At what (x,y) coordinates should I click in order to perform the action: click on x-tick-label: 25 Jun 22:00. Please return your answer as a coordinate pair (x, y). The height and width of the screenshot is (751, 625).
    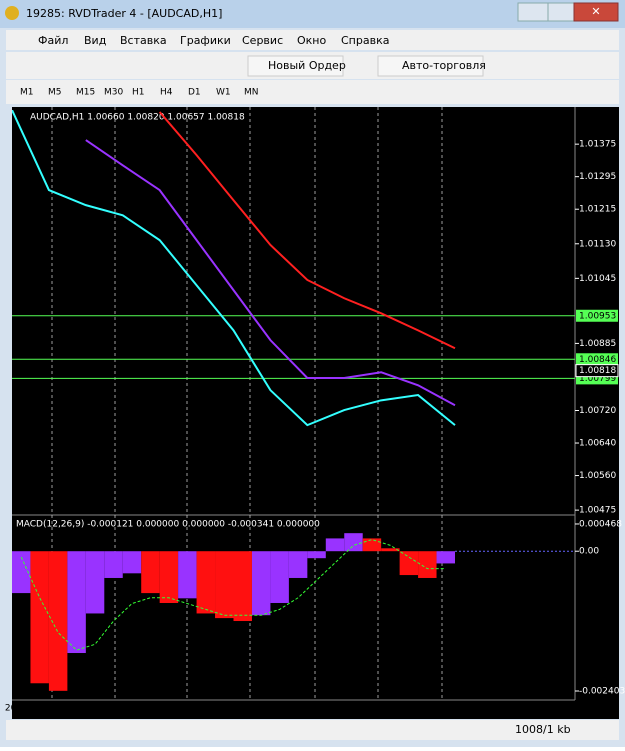
    Looking at the image, I should click on (357, 709).